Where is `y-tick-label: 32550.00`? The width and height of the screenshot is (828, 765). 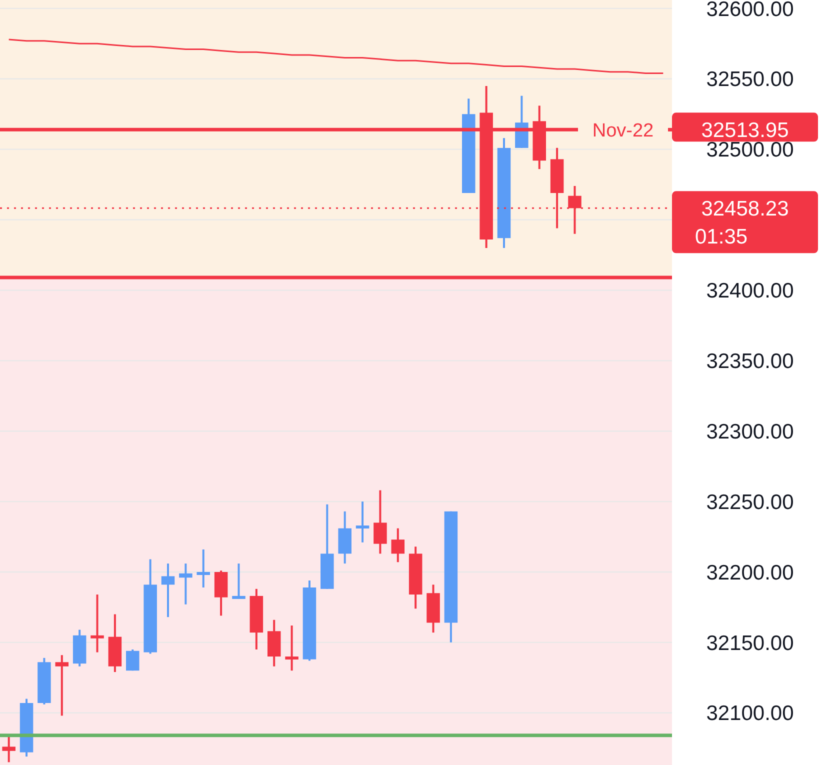
y-tick-label: 32550.00 is located at coordinates (750, 80).